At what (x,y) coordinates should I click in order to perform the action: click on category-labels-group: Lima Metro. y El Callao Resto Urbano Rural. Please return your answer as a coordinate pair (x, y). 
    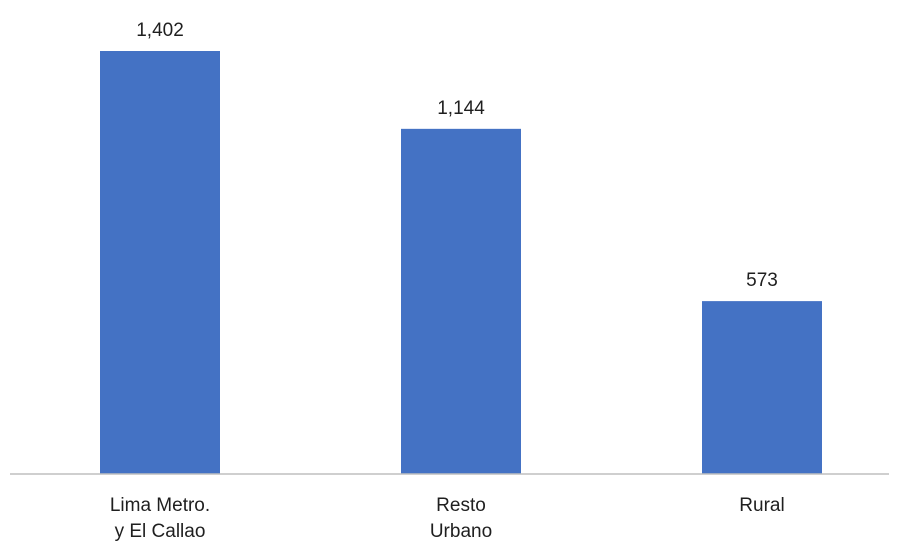
    Looking at the image, I should click on (447, 518).